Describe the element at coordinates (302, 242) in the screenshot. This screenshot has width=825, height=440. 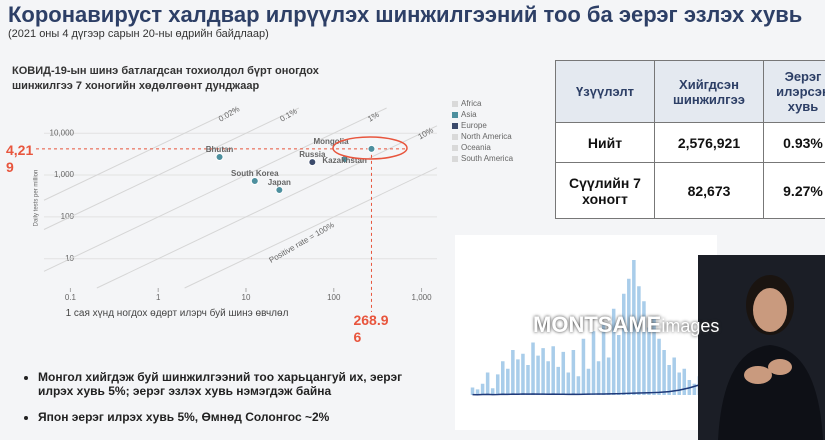
I see `rate-label: Positive rate = 100%` at that location.